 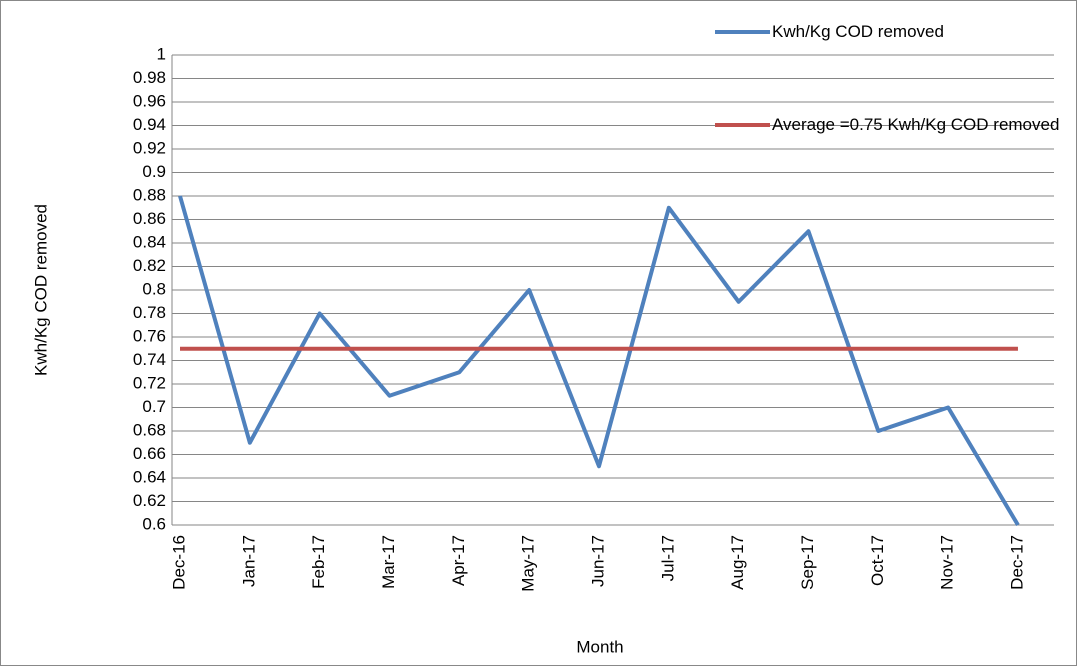 I want to click on y-tick-label: 0.96, so click(x=149, y=100).